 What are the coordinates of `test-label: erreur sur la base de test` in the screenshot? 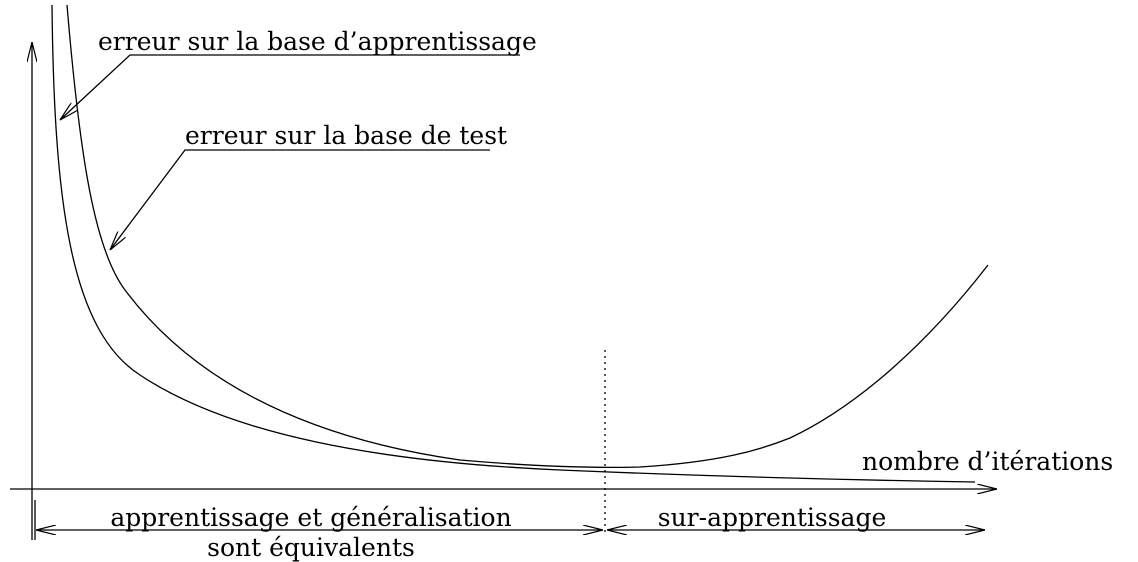 It's located at (346, 135).